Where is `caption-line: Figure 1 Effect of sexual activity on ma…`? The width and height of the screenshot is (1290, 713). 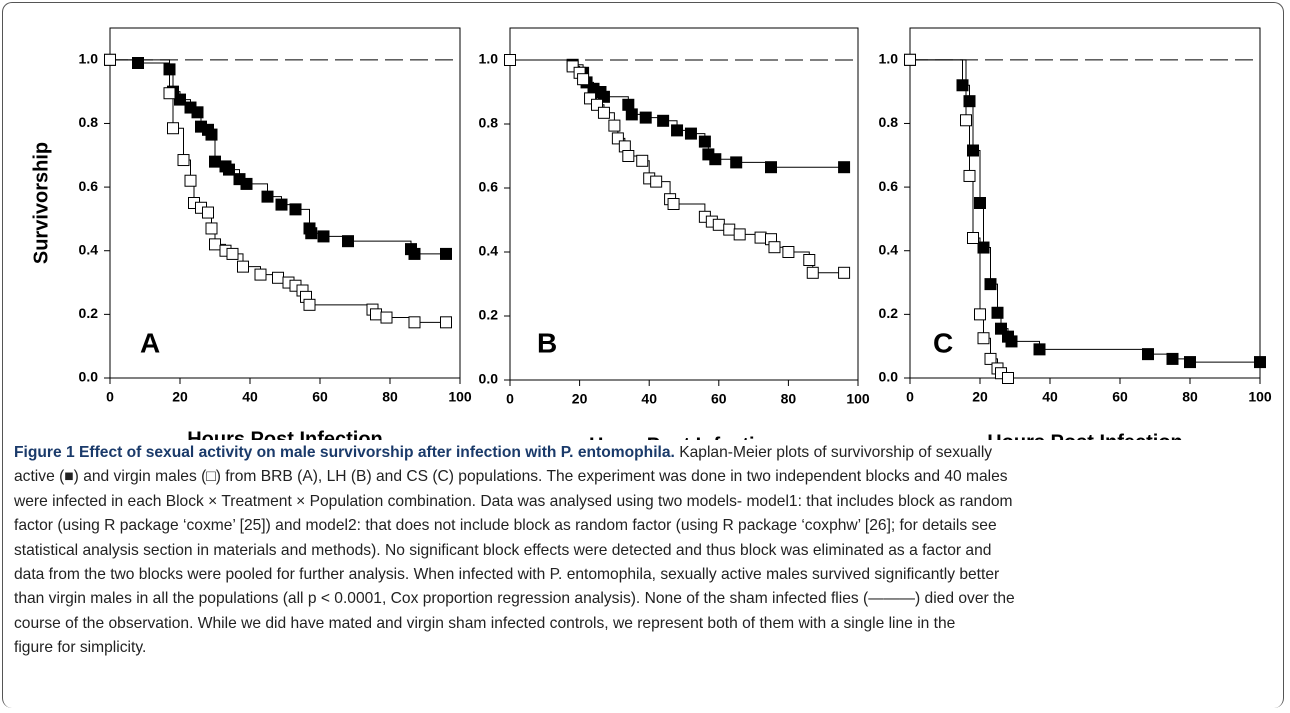
caption-line: Figure 1 Effect of sexual activity on ma… is located at coordinates (649, 453).